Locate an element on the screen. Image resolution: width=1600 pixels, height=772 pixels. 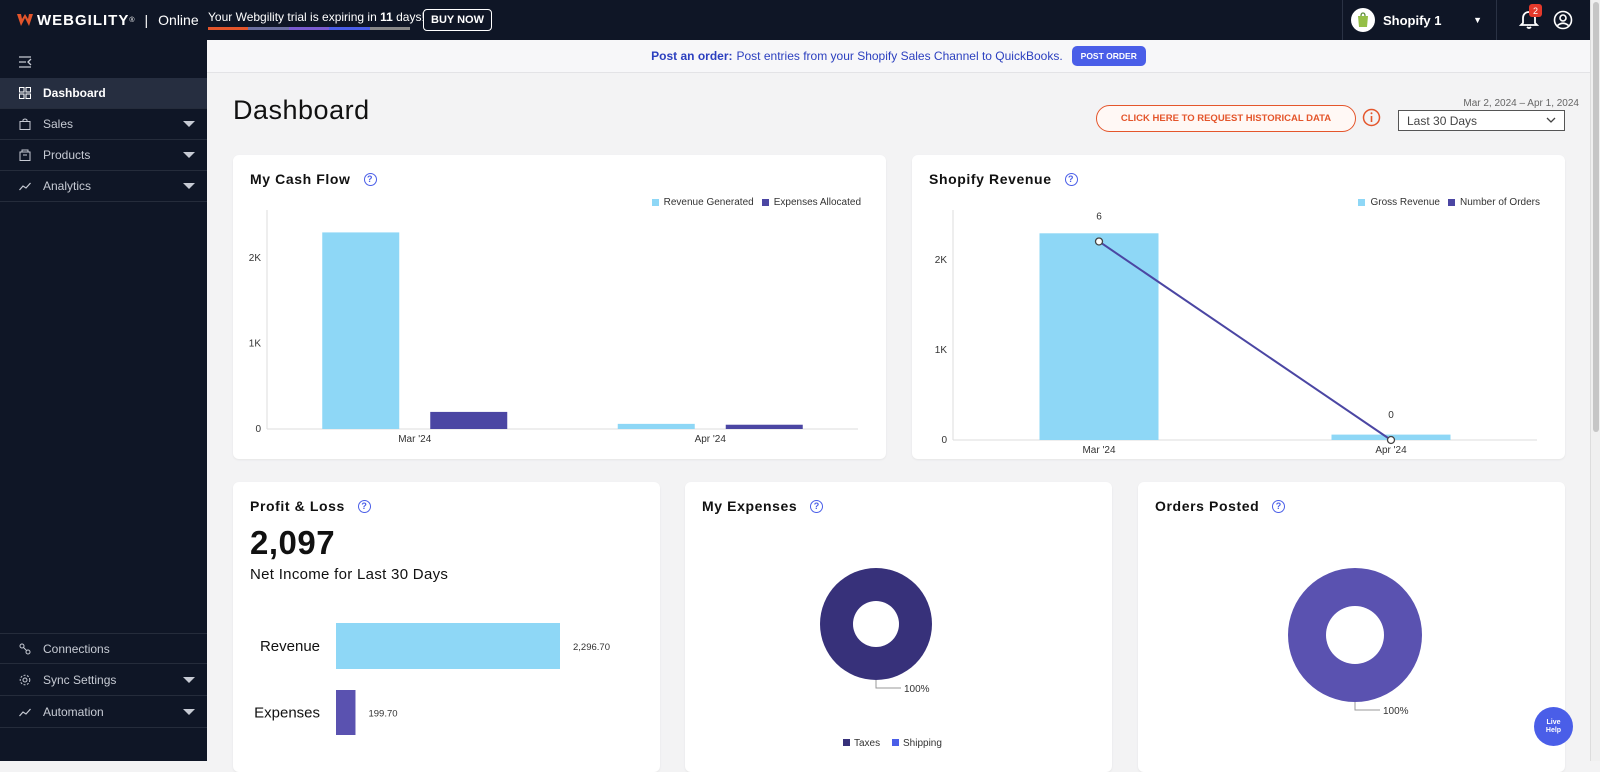
sidebar-item-sync-settings: Sync Settings is located at coordinates (103, 680).